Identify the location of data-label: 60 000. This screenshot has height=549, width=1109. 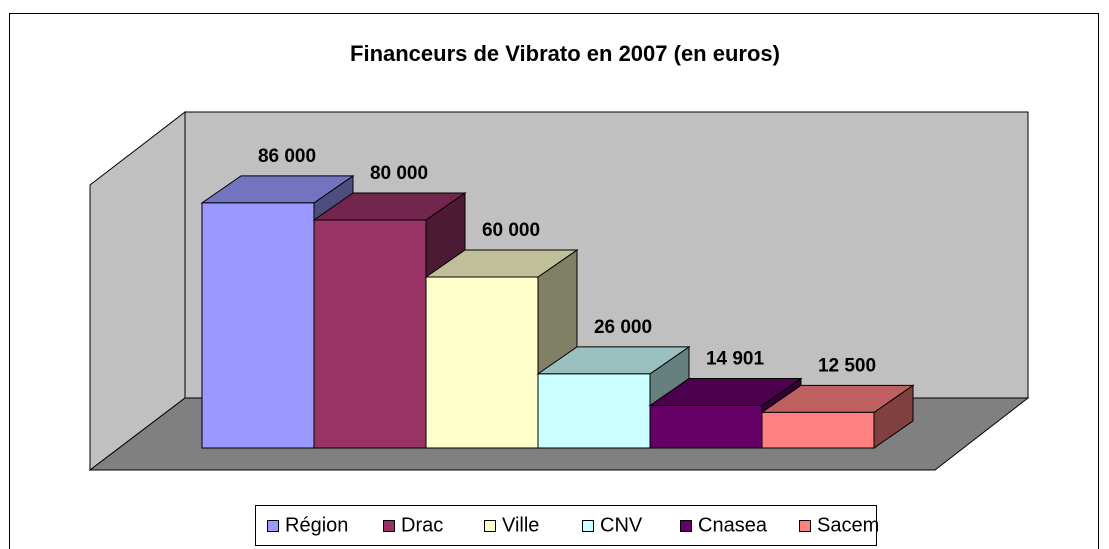
(511, 230).